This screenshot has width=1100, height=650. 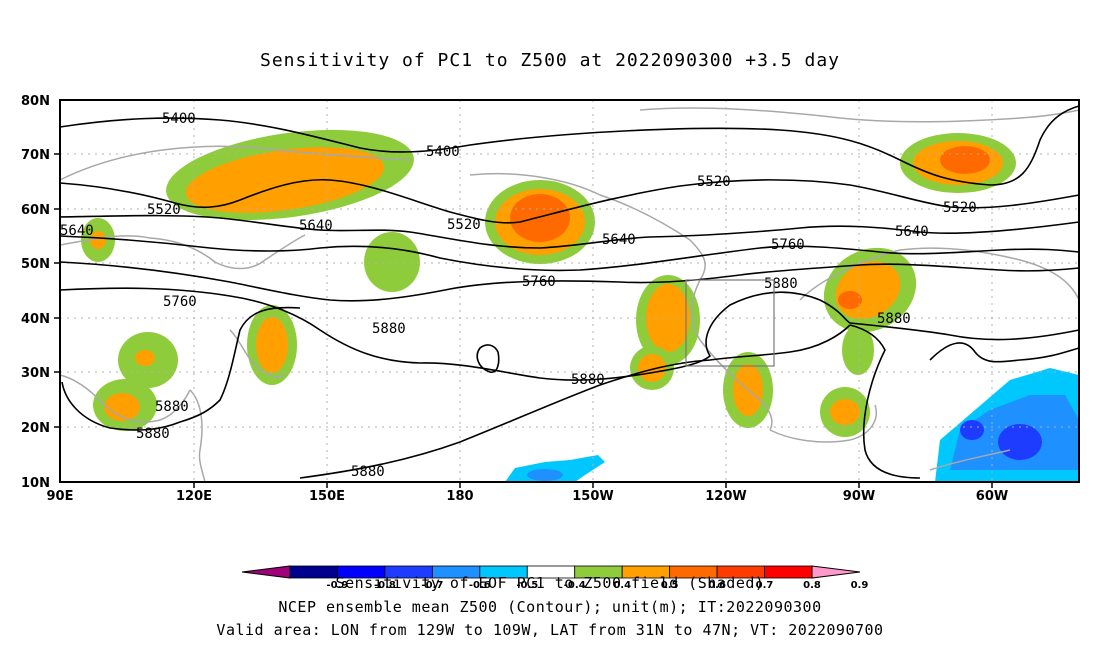 I want to click on lon-label: 180, so click(x=459, y=496).